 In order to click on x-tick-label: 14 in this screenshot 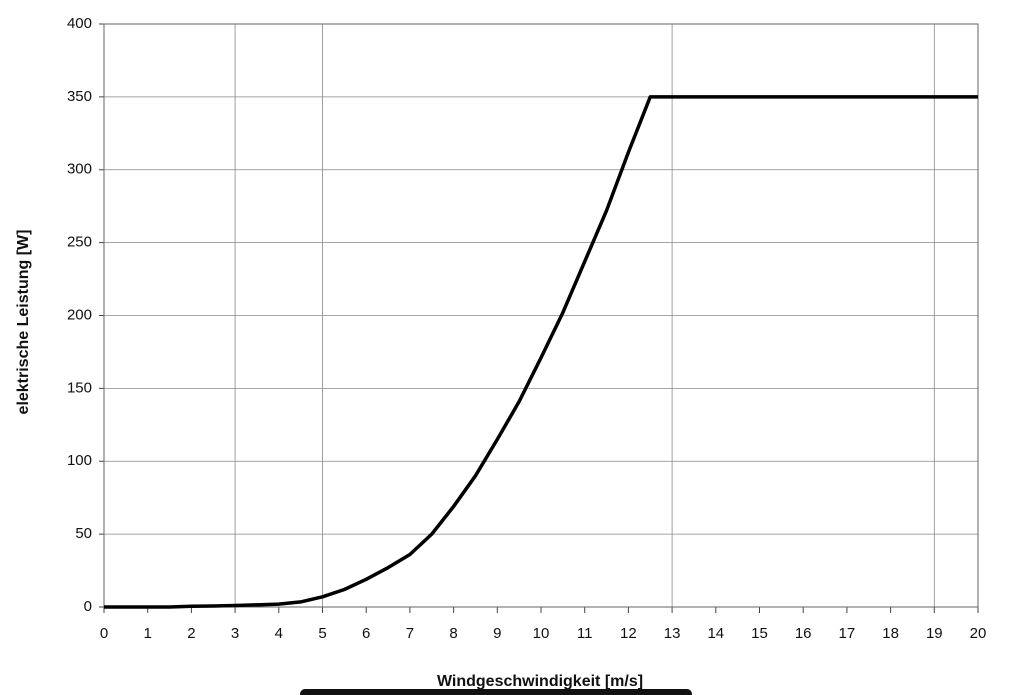, I will do `click(715, 633)`.